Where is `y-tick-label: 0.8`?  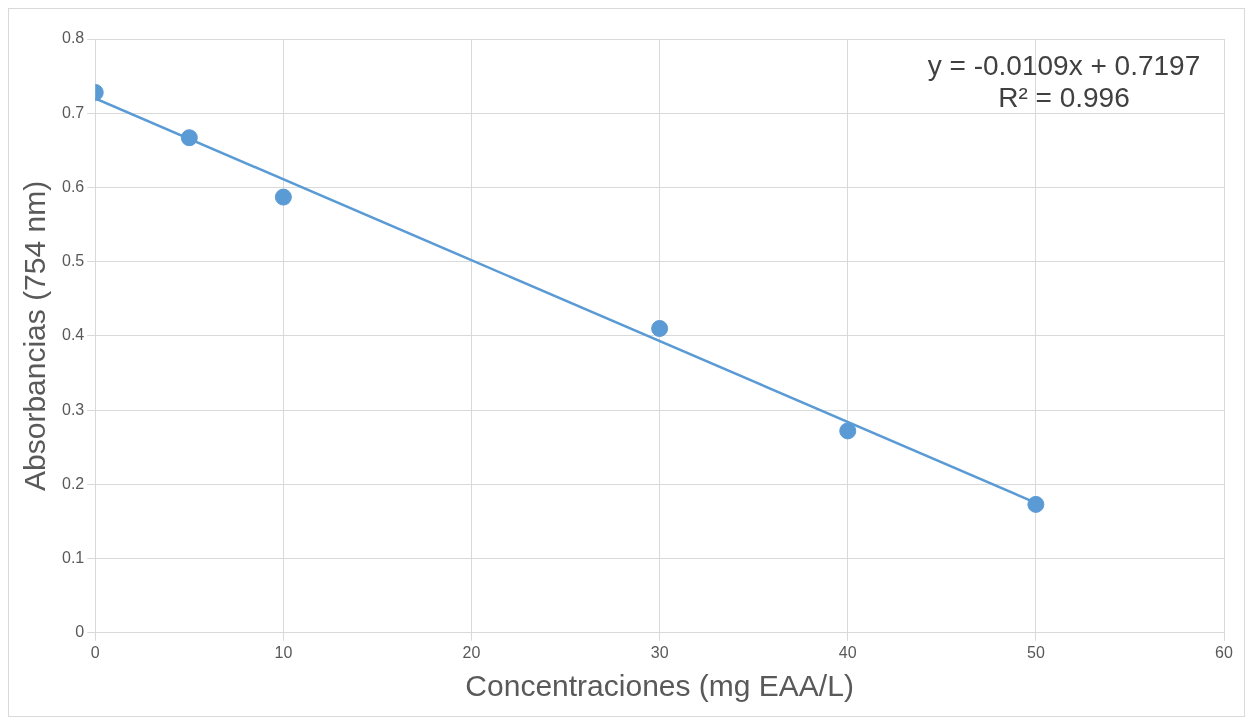 y-tick-label: 0.8 is located at coordinates (73, 38).